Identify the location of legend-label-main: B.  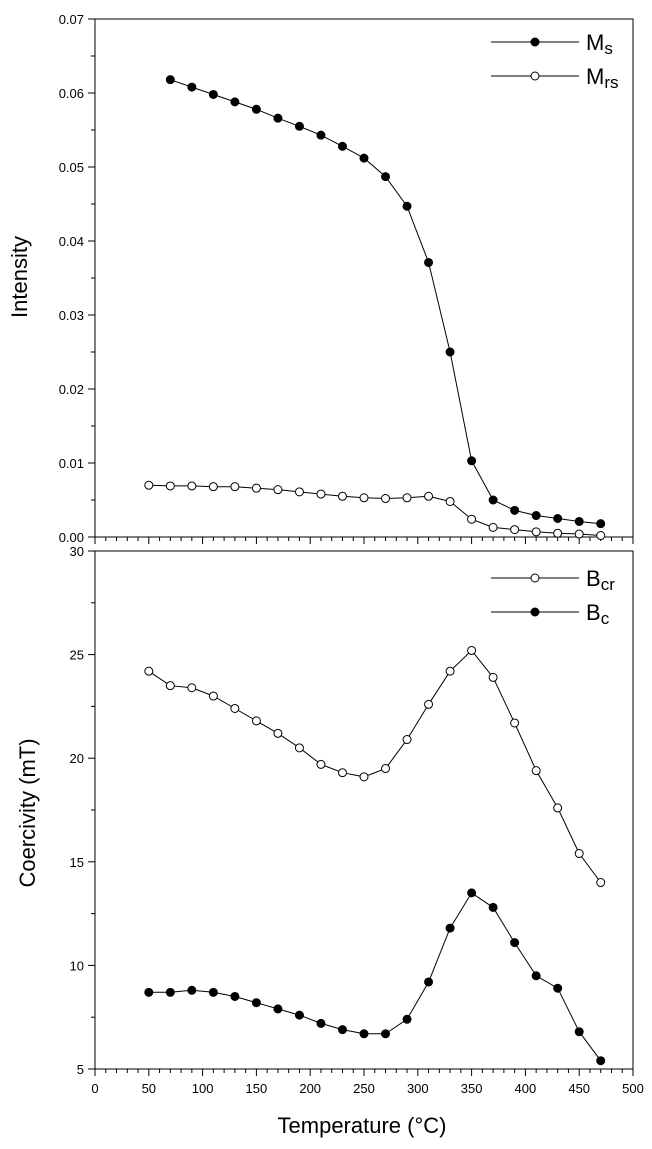
(593, 612).